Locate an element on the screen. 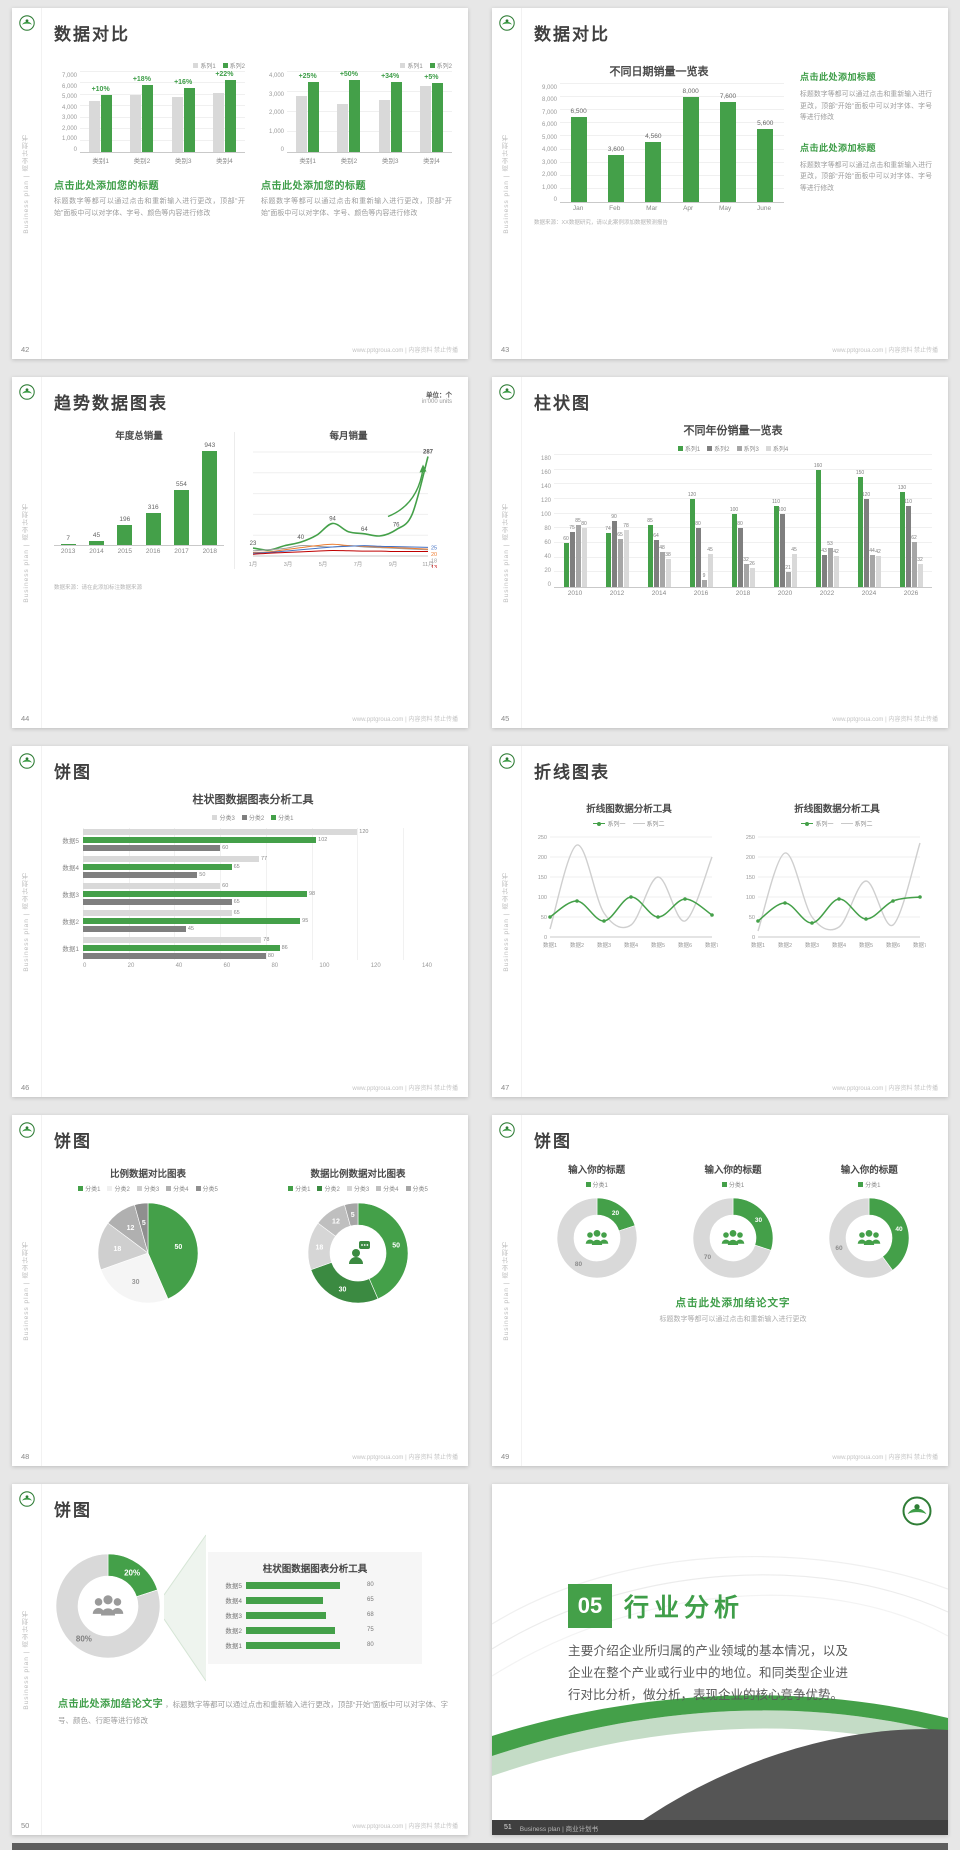  svg-text: 25 is located at coordinates (434, 548).